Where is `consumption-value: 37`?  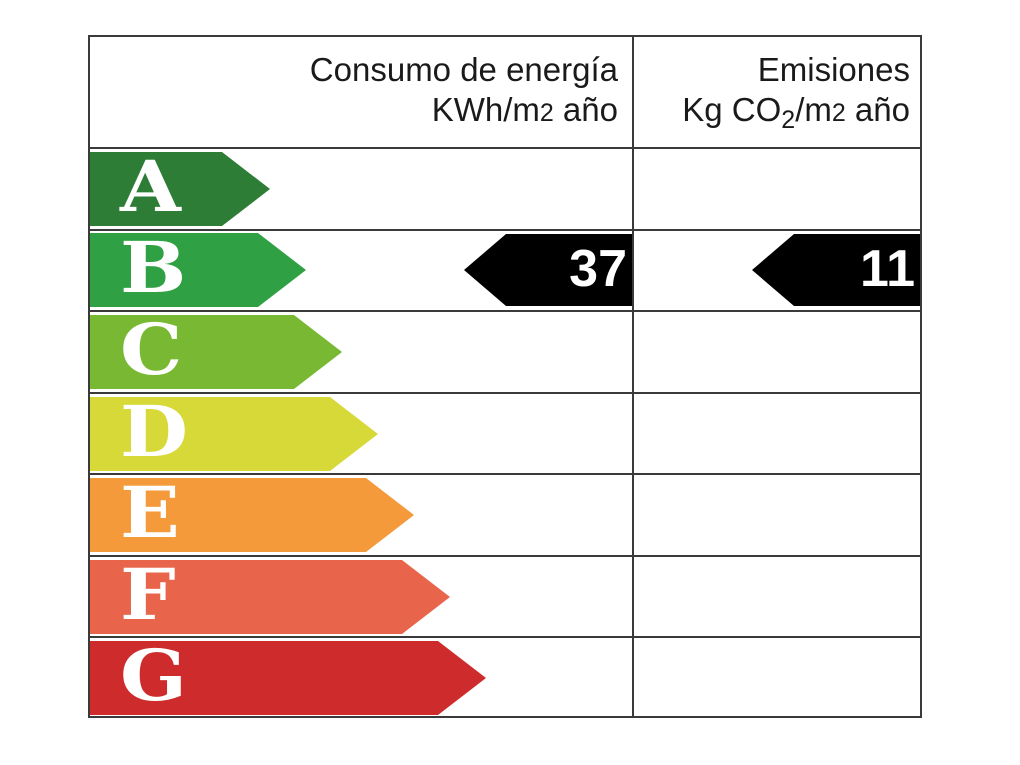 consumption-value: 37 is located at coordinates (598, 269).